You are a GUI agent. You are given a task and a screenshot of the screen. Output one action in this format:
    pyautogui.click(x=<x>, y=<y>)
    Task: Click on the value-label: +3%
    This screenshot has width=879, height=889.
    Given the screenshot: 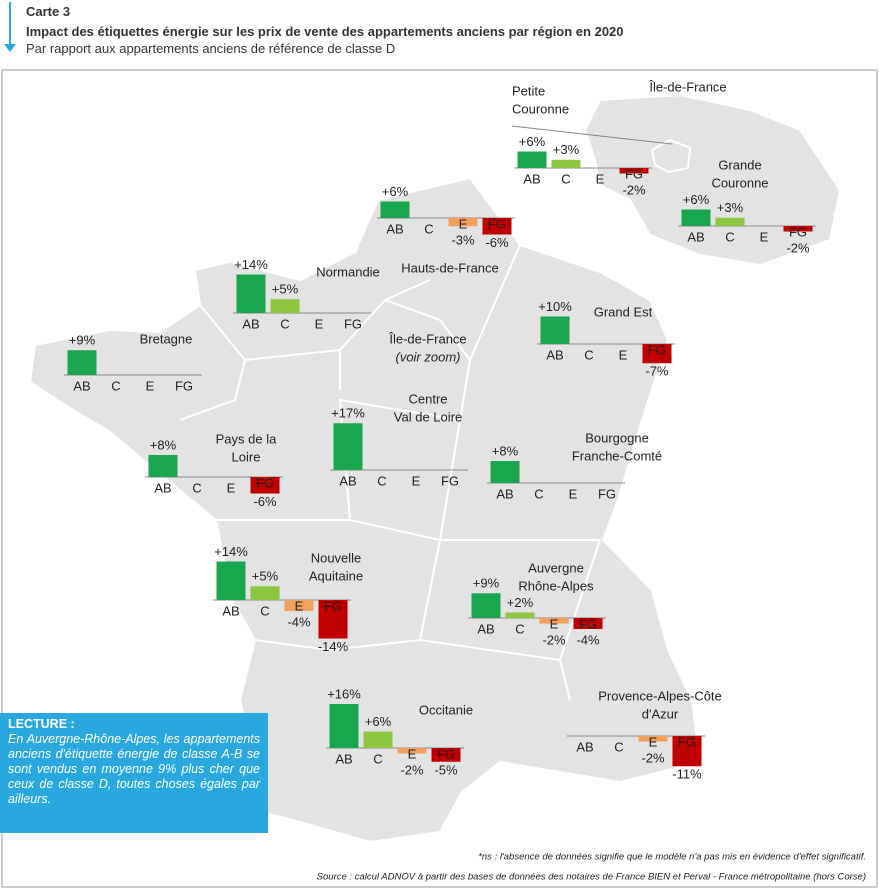 What is the action you would take?
    pyautogui.click(x=566, y=149)
    